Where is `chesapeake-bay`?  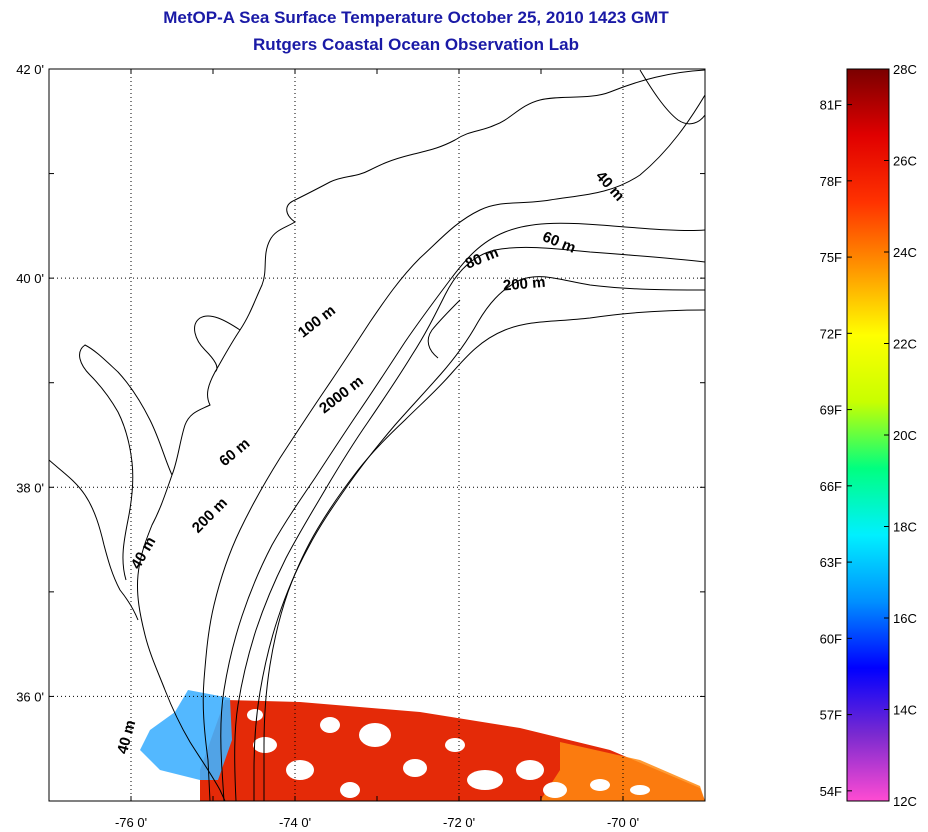 chesapeake-bay is located at coordinates (126, 462).